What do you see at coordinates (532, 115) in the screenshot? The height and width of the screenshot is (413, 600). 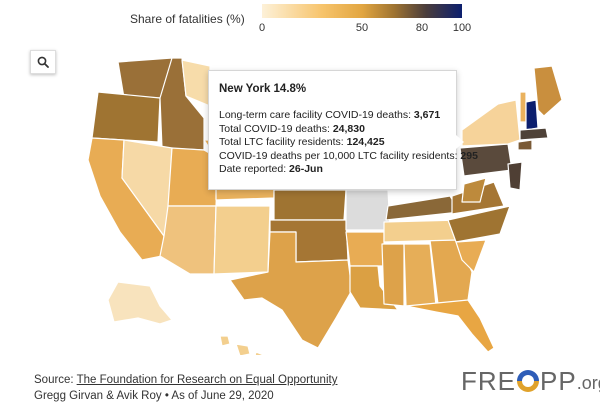 I see `state-new-hampshire` at bounding box center [532, 115].